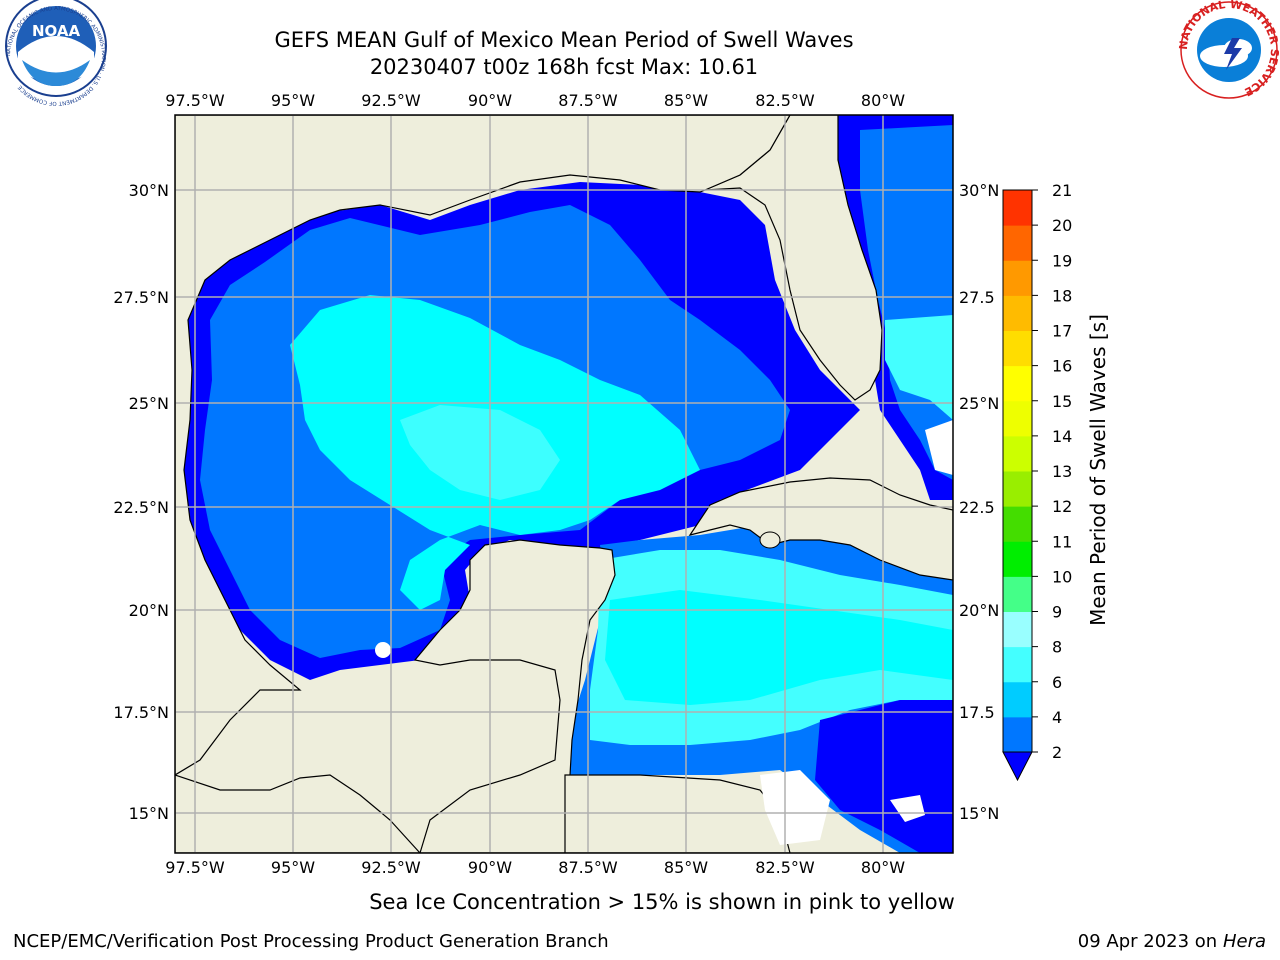 The width and height of the screenshot is (1280, 960). Describe the element at coordinates (1244, 941) in the screenshot. I see `footer-host: Hera` at that location.